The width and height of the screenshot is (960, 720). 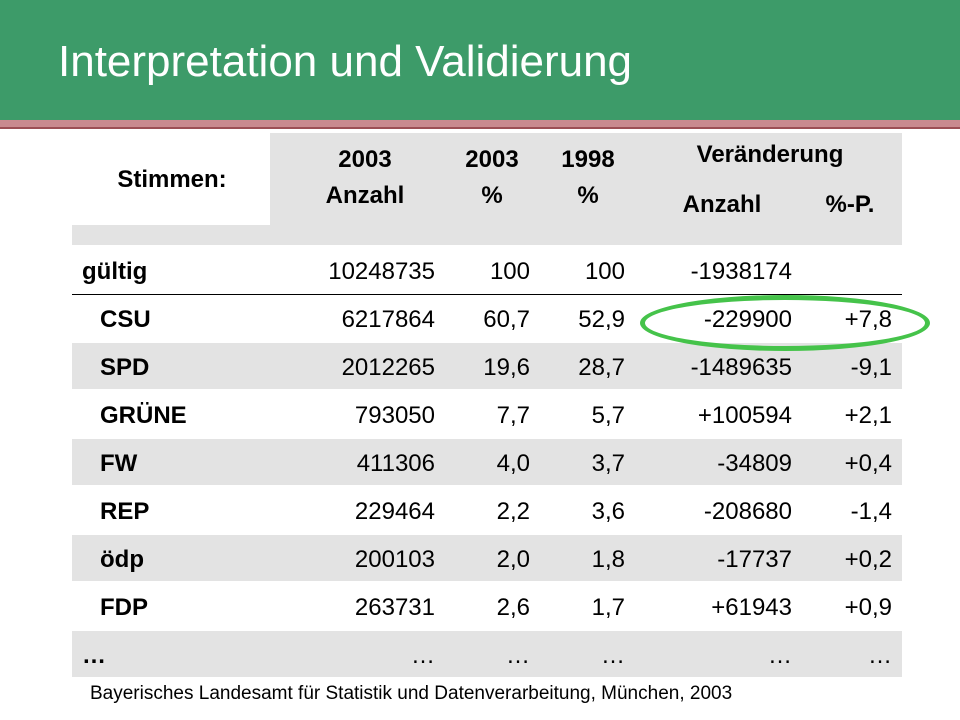 What do you see at coordinates (122, 559) in the screenshot?
I see `row-label: ödp` at bounding box center [122, 559].